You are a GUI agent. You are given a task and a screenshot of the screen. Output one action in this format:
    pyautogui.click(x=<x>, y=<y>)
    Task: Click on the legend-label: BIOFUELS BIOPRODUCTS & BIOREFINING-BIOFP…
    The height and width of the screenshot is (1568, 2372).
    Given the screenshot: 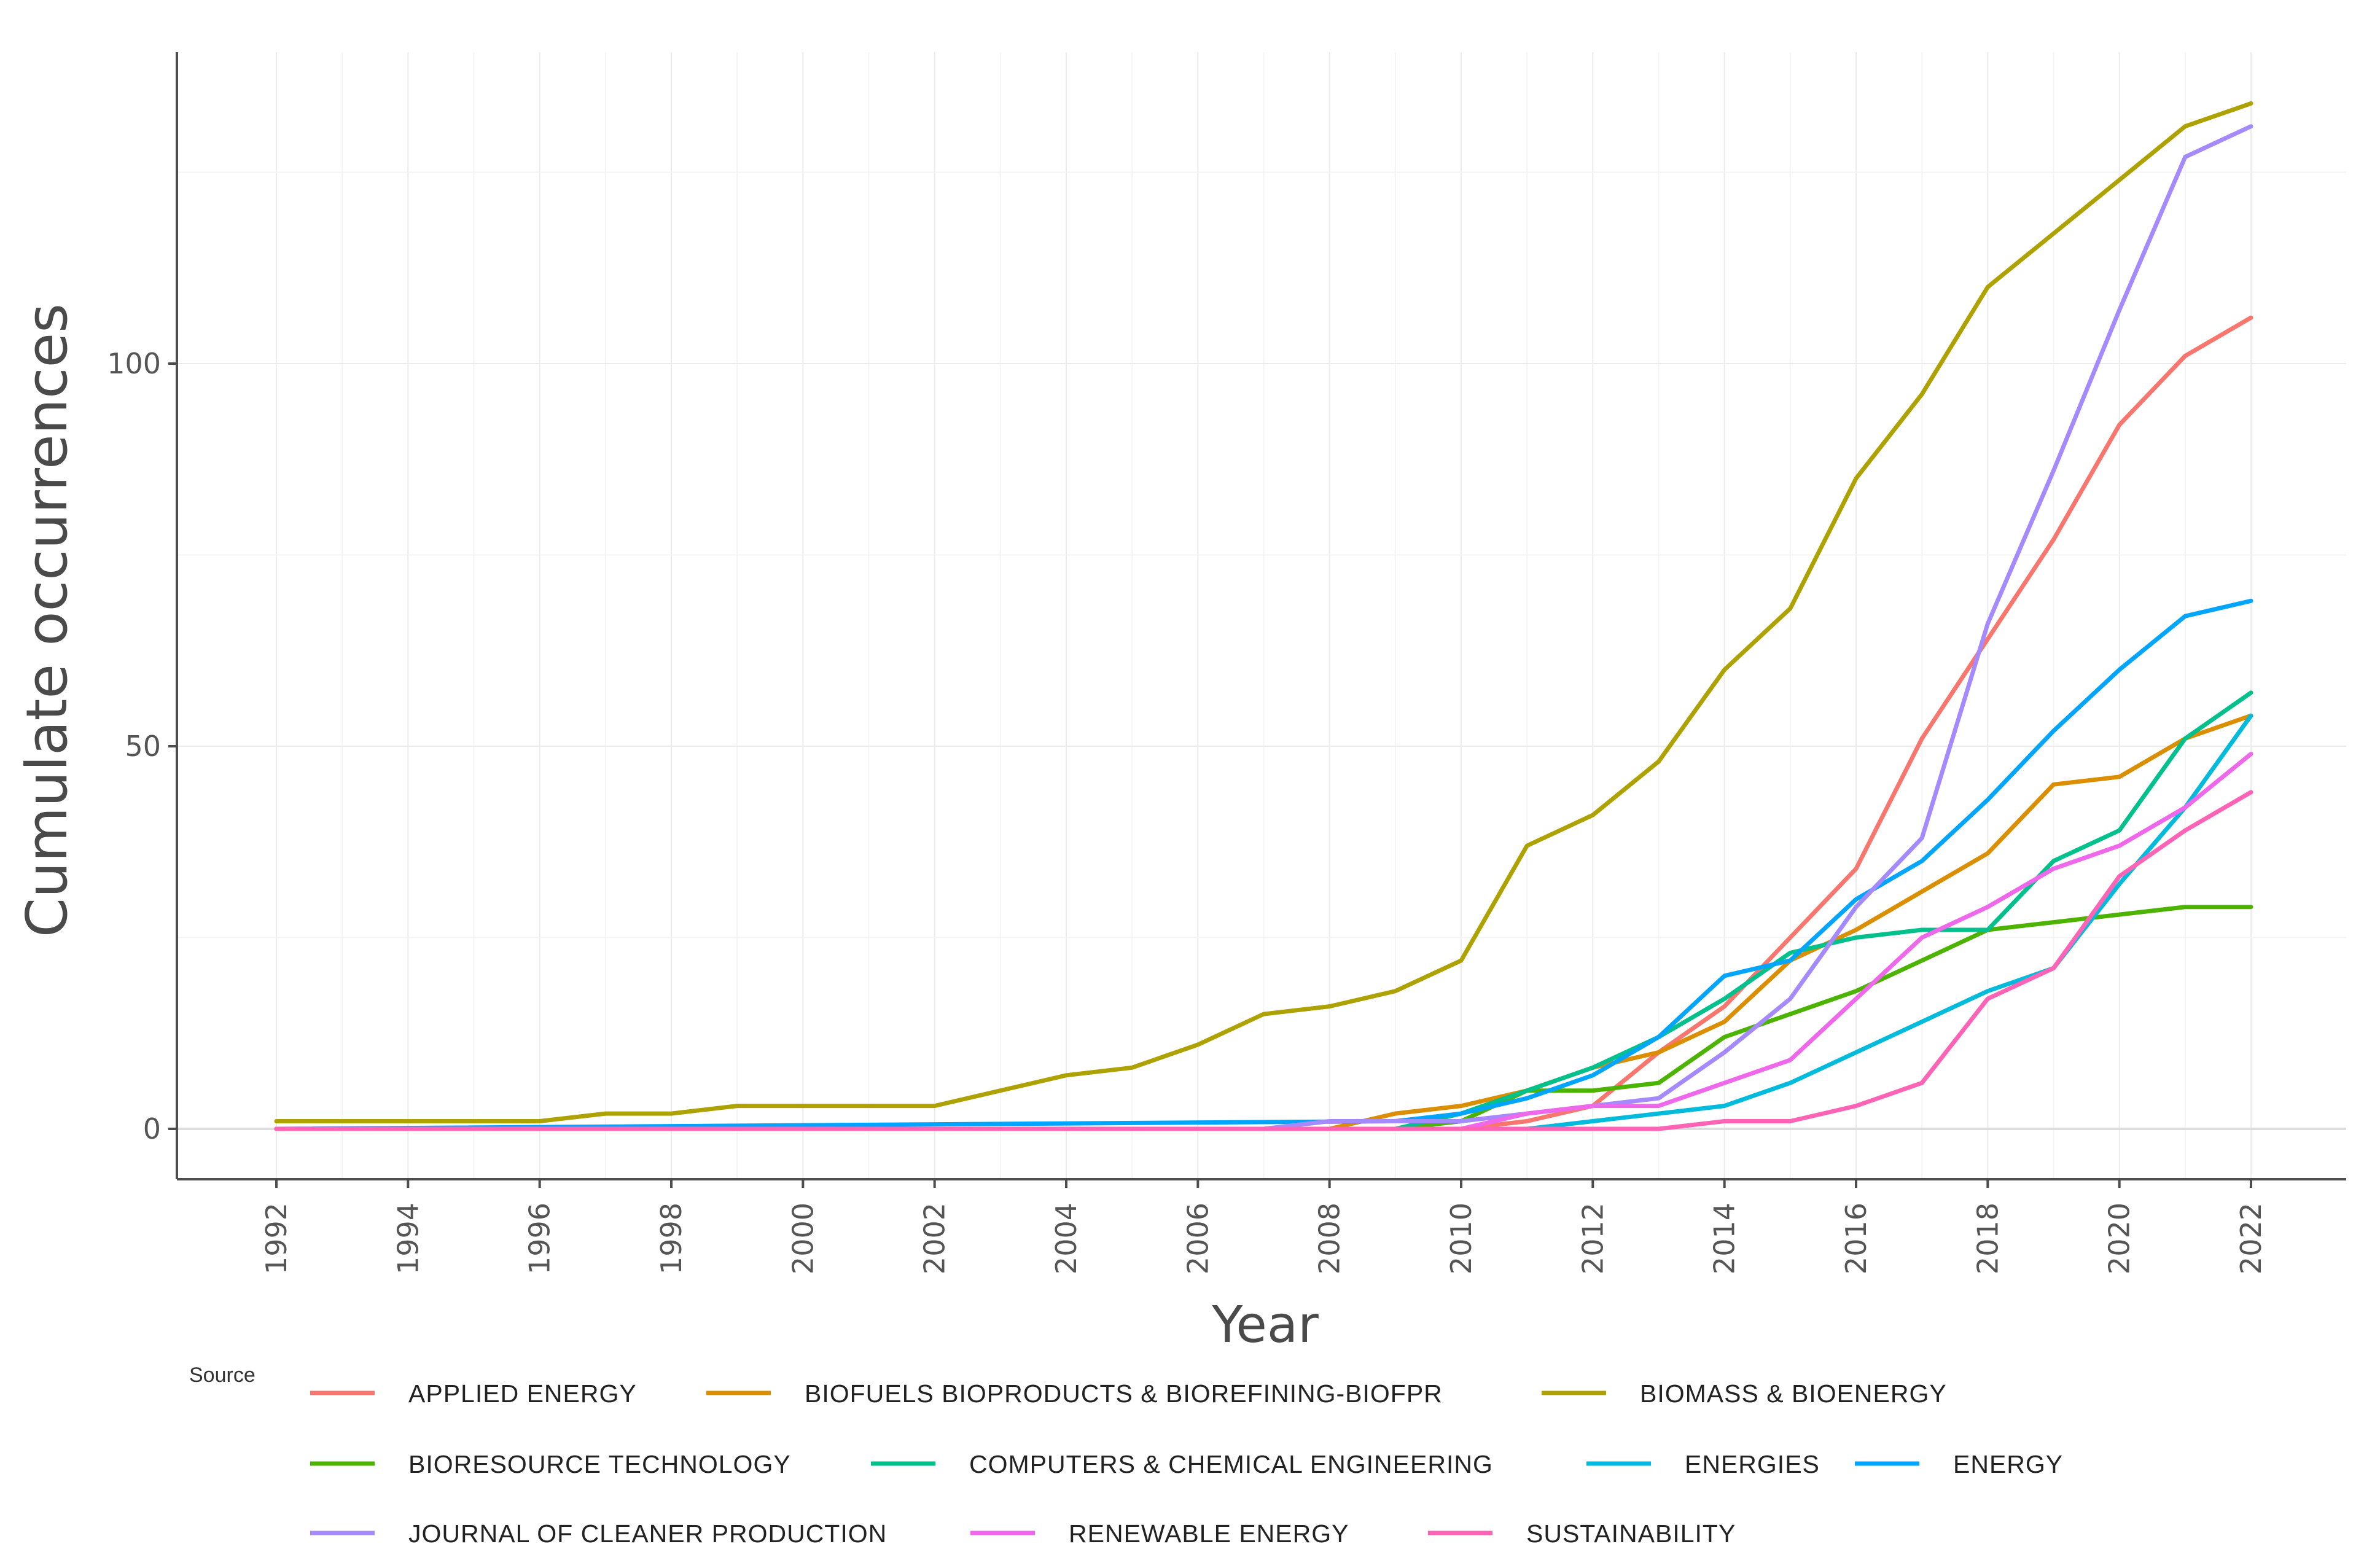 What is the action you would take?
    pyautogui.click(x=1124, y=1393)
    